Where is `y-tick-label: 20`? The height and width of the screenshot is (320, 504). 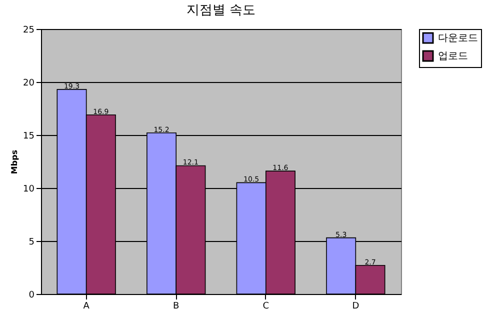 y-tick-label: 20 is located at coordinates (29, 83).